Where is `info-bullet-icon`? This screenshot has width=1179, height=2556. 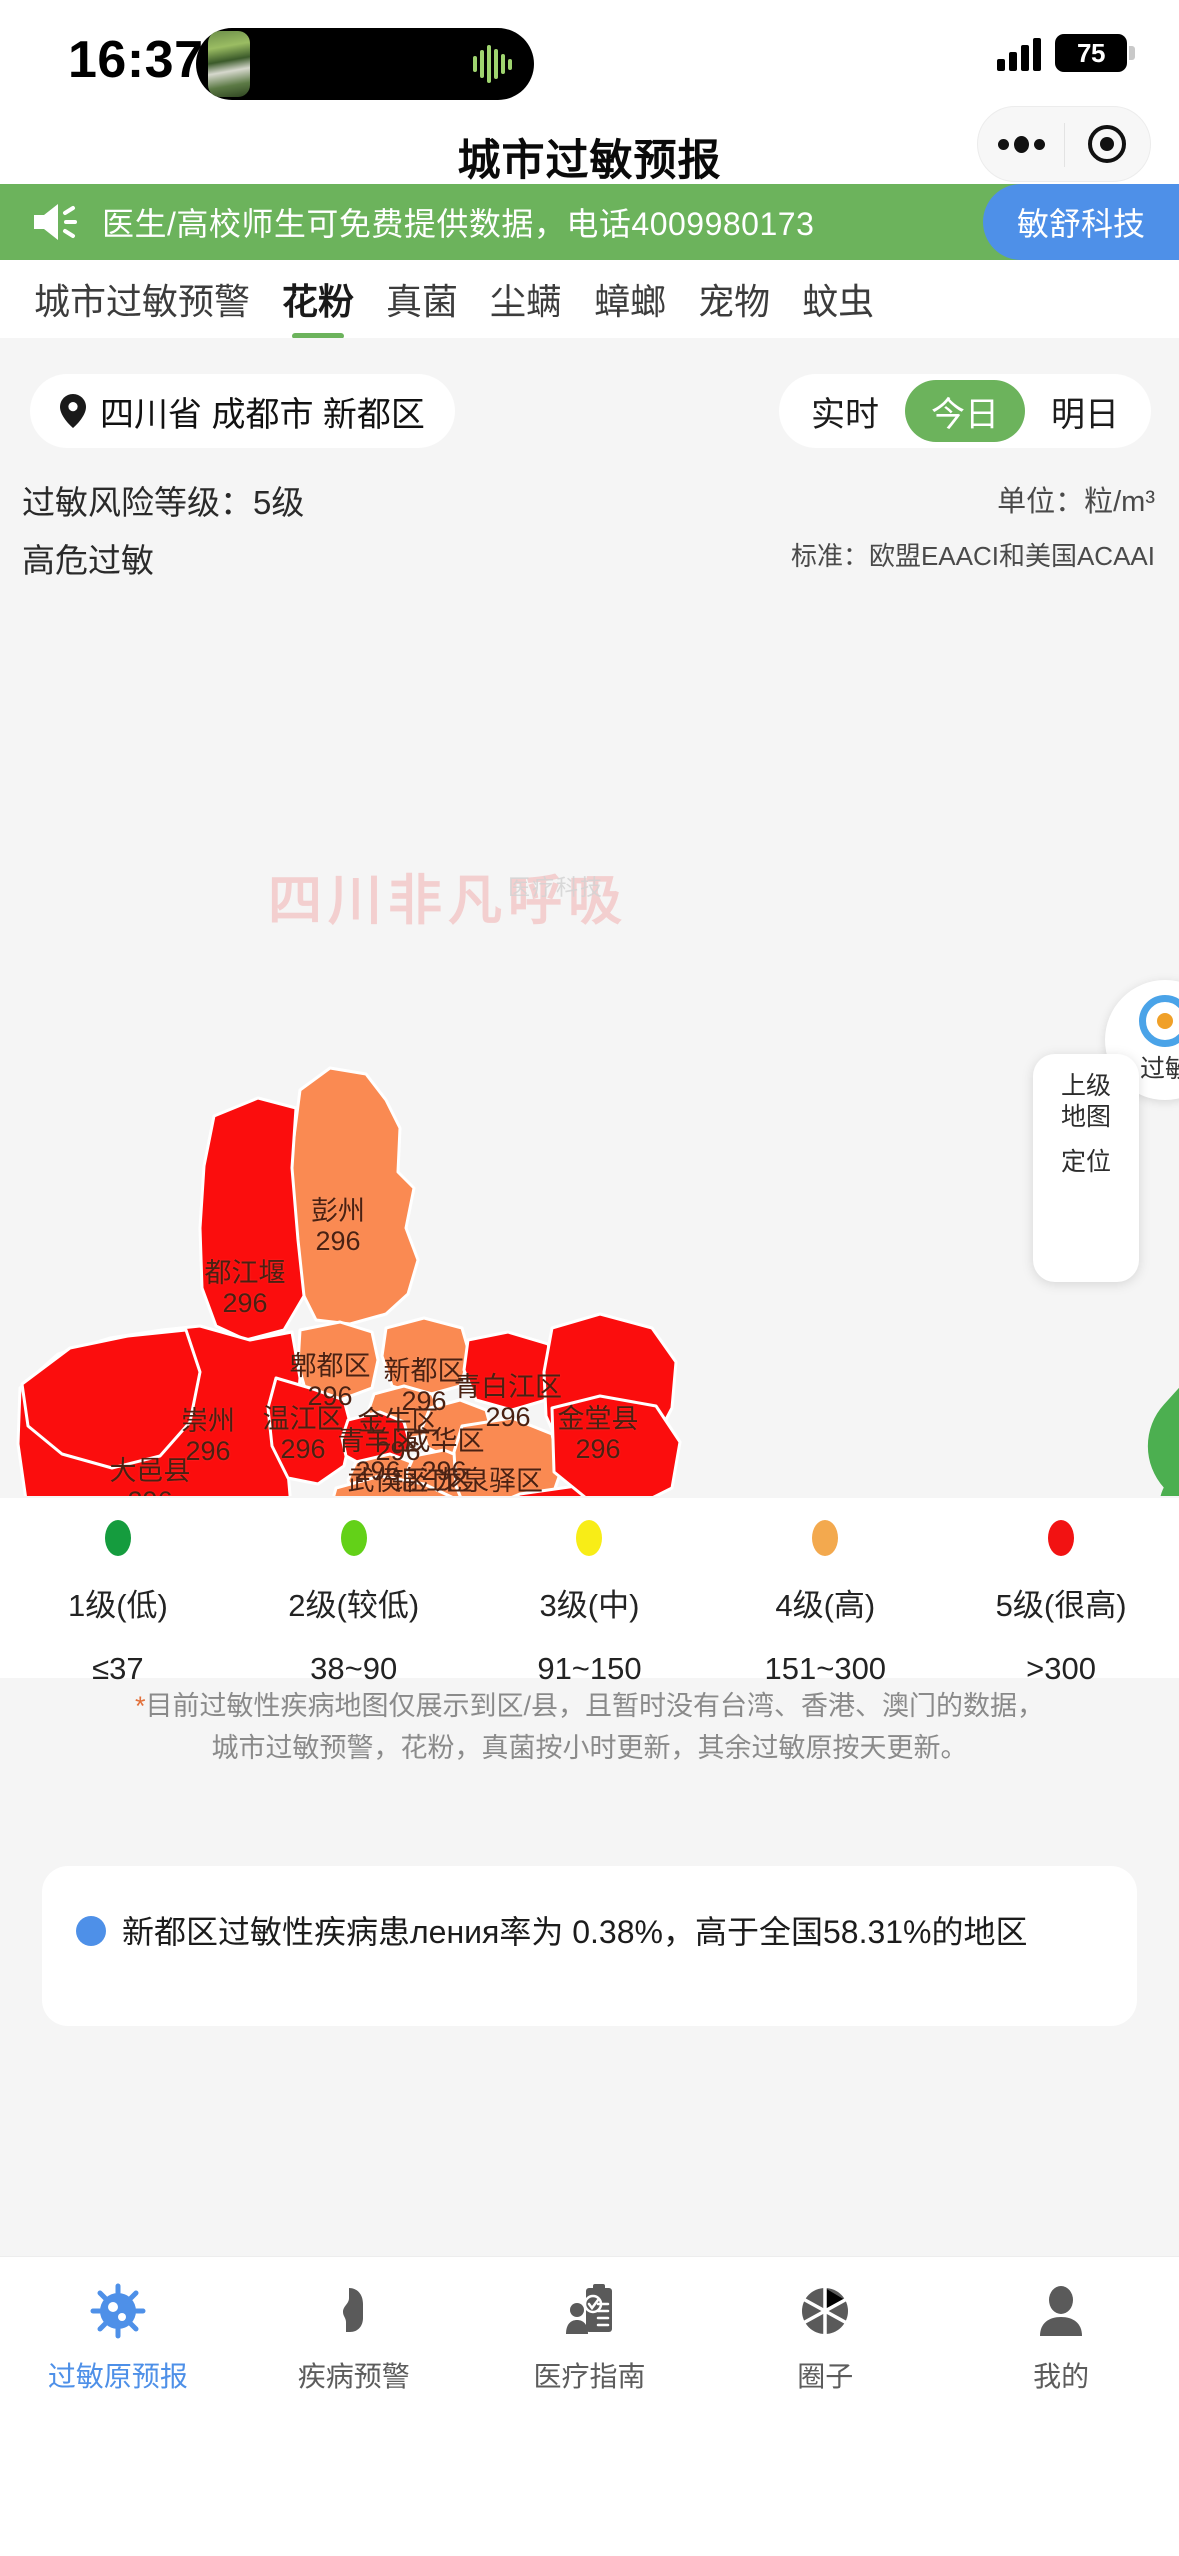
info-bullet-icon is located at coordinates (91, 1931).